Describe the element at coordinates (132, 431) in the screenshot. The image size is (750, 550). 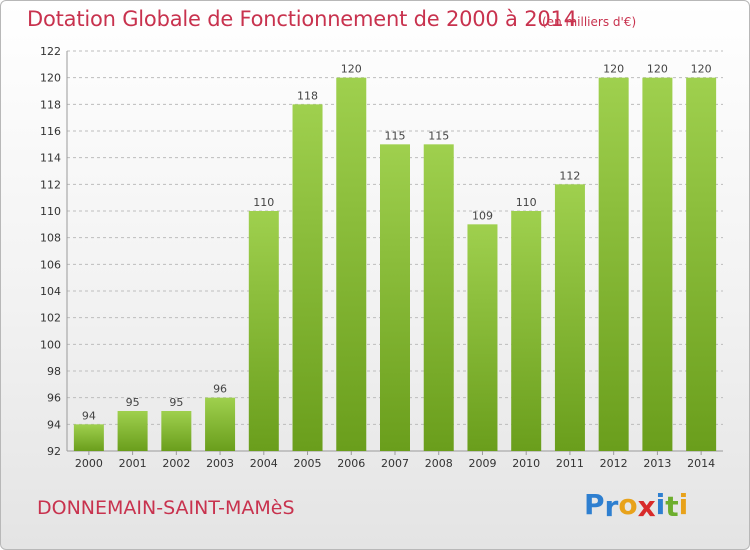
I see `bar-2001` at that location.